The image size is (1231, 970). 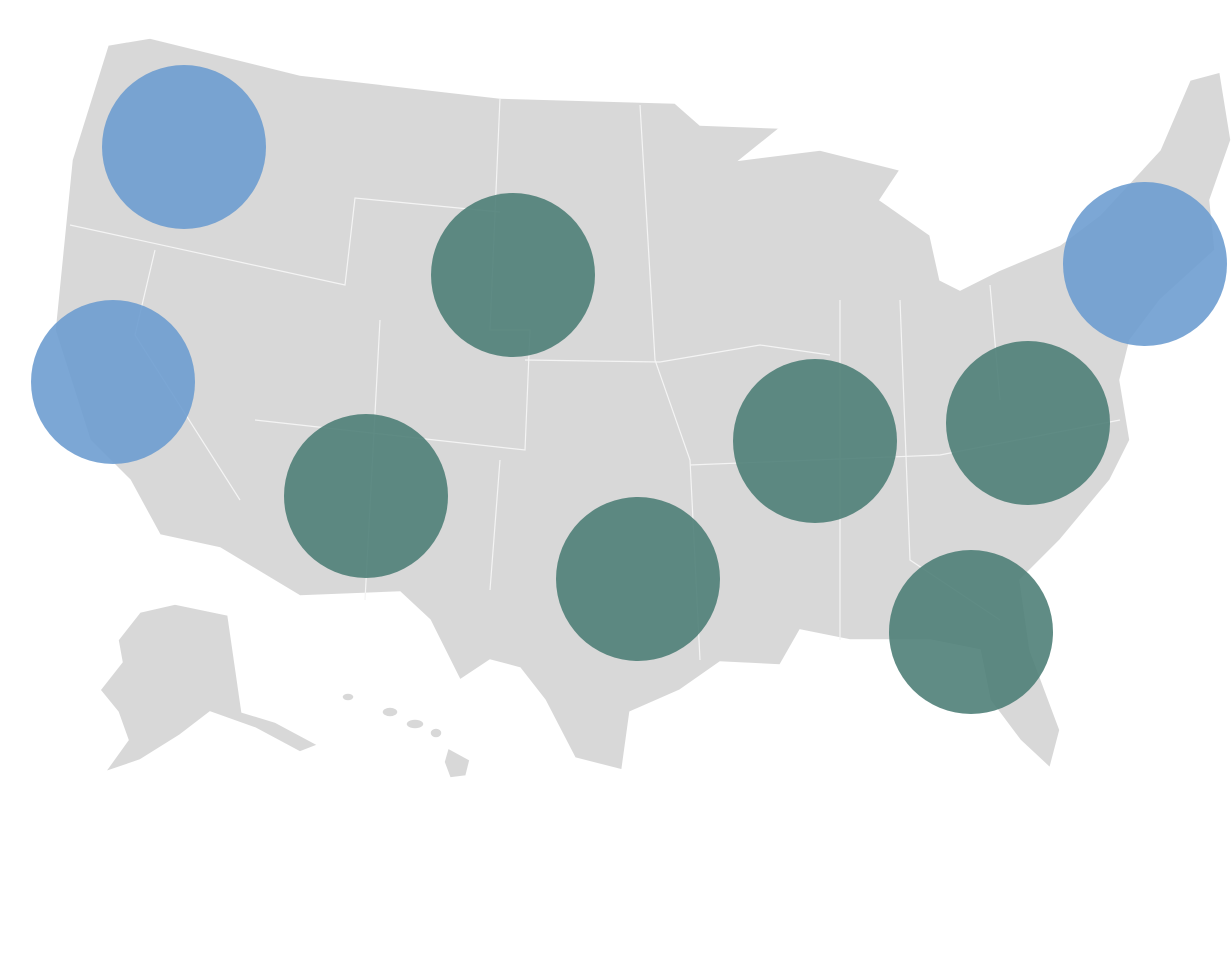 What do you see at coordinates (406, 735) in the screenshot?
I see `hawaii` at bounding box center [406, 735].